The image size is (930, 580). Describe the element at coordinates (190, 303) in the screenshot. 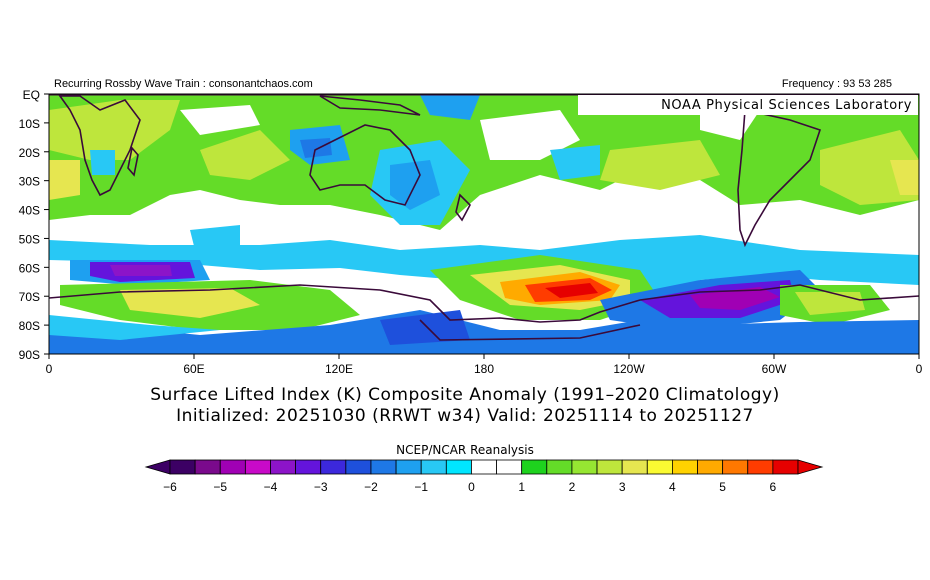

I see `southern-yellow-a` at that location.